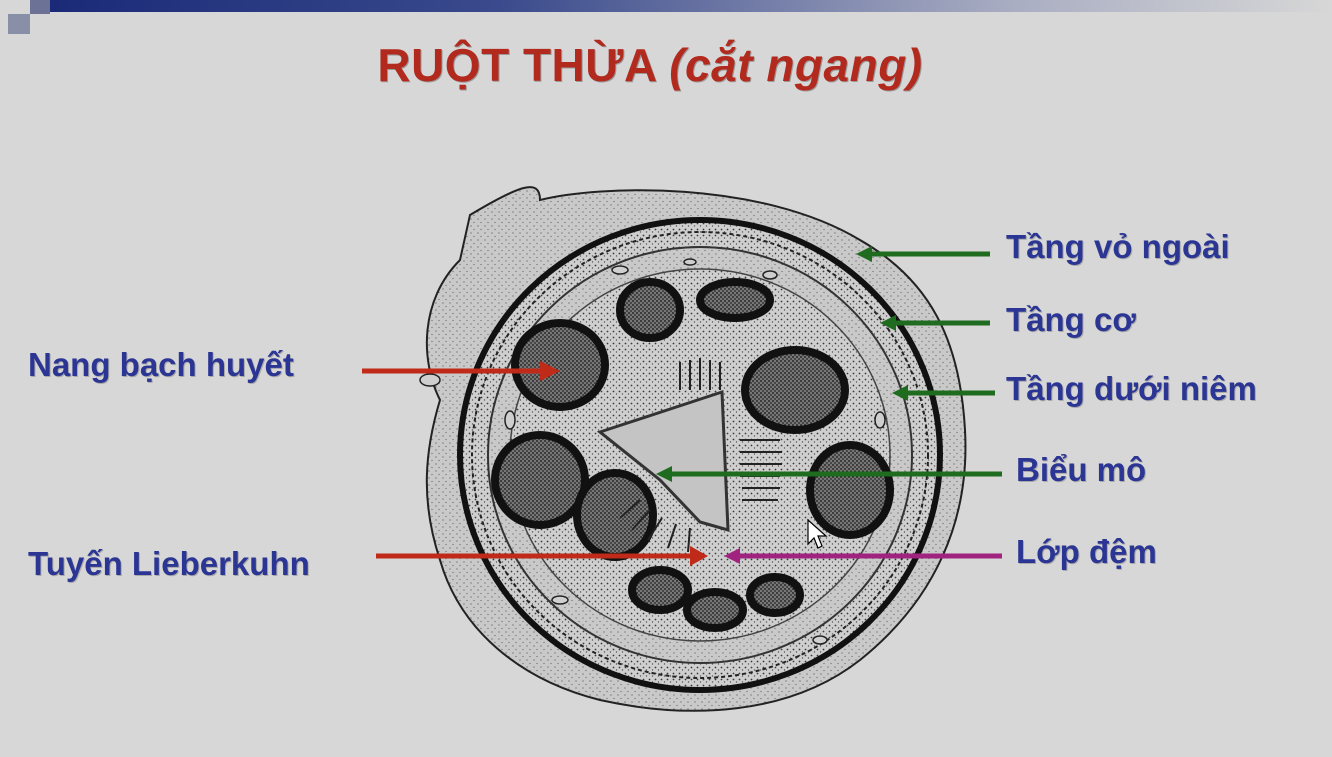  I want to click on slide-title: RUỘT THỪA (cắt ngang), so click(650, 65).